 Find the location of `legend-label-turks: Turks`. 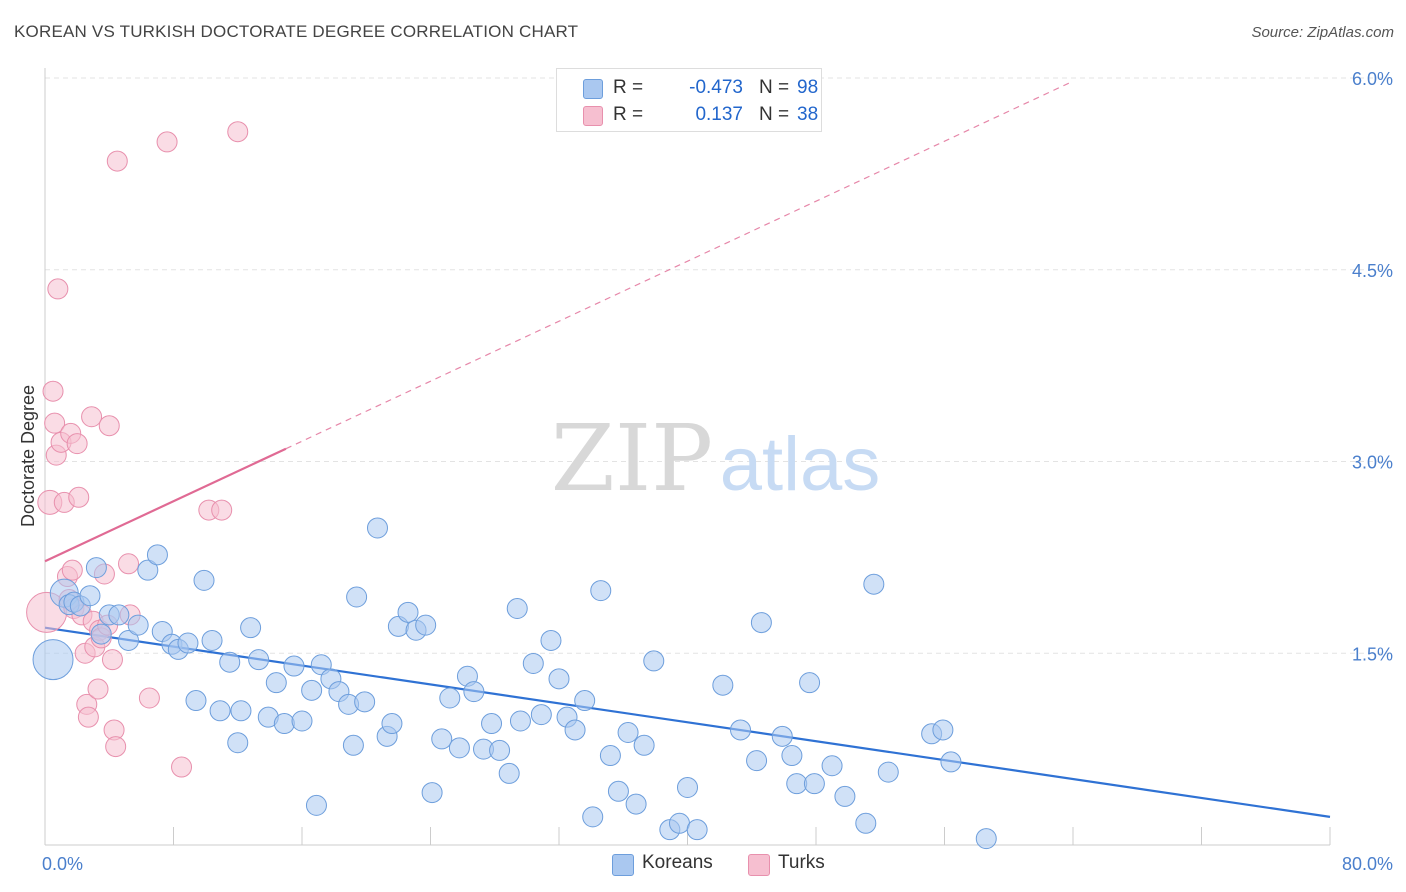

legend-label-turks: Turks is located at coordinates (801, 862).